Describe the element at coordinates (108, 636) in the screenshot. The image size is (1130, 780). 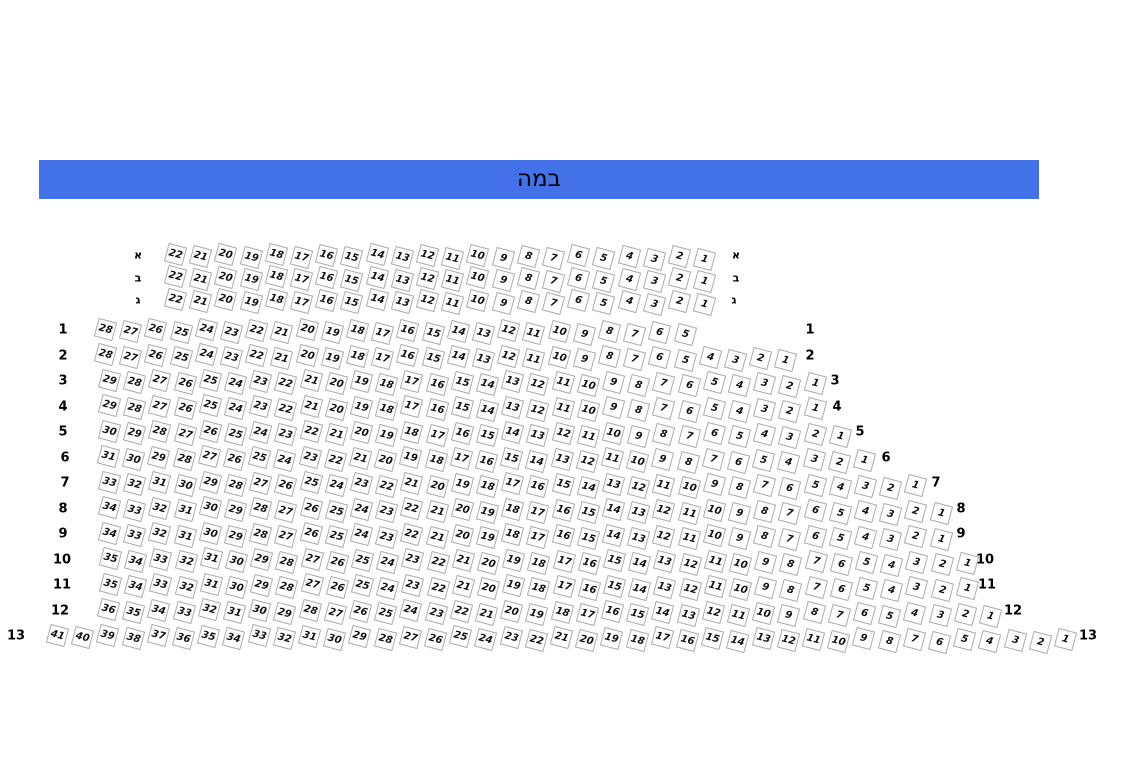
I see `seat: 39` at that location.